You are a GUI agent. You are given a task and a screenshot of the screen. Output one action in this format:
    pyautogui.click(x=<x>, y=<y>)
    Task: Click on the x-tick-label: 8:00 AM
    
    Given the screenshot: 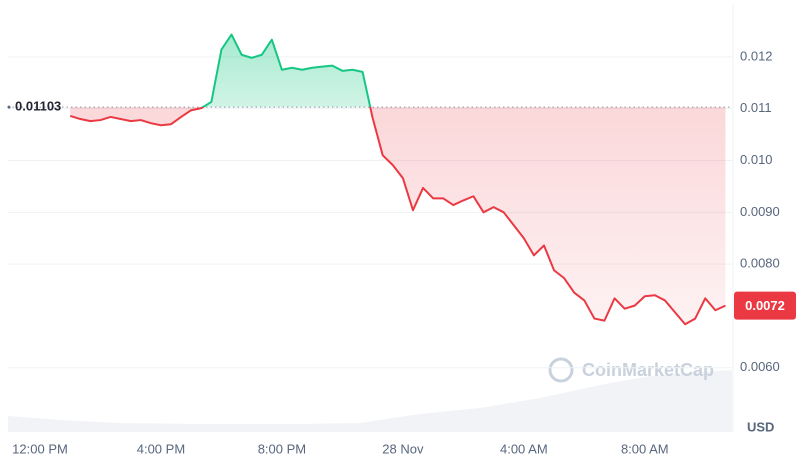 What is the action you would take?
    pyautogui.click(x=645, y=448)
    